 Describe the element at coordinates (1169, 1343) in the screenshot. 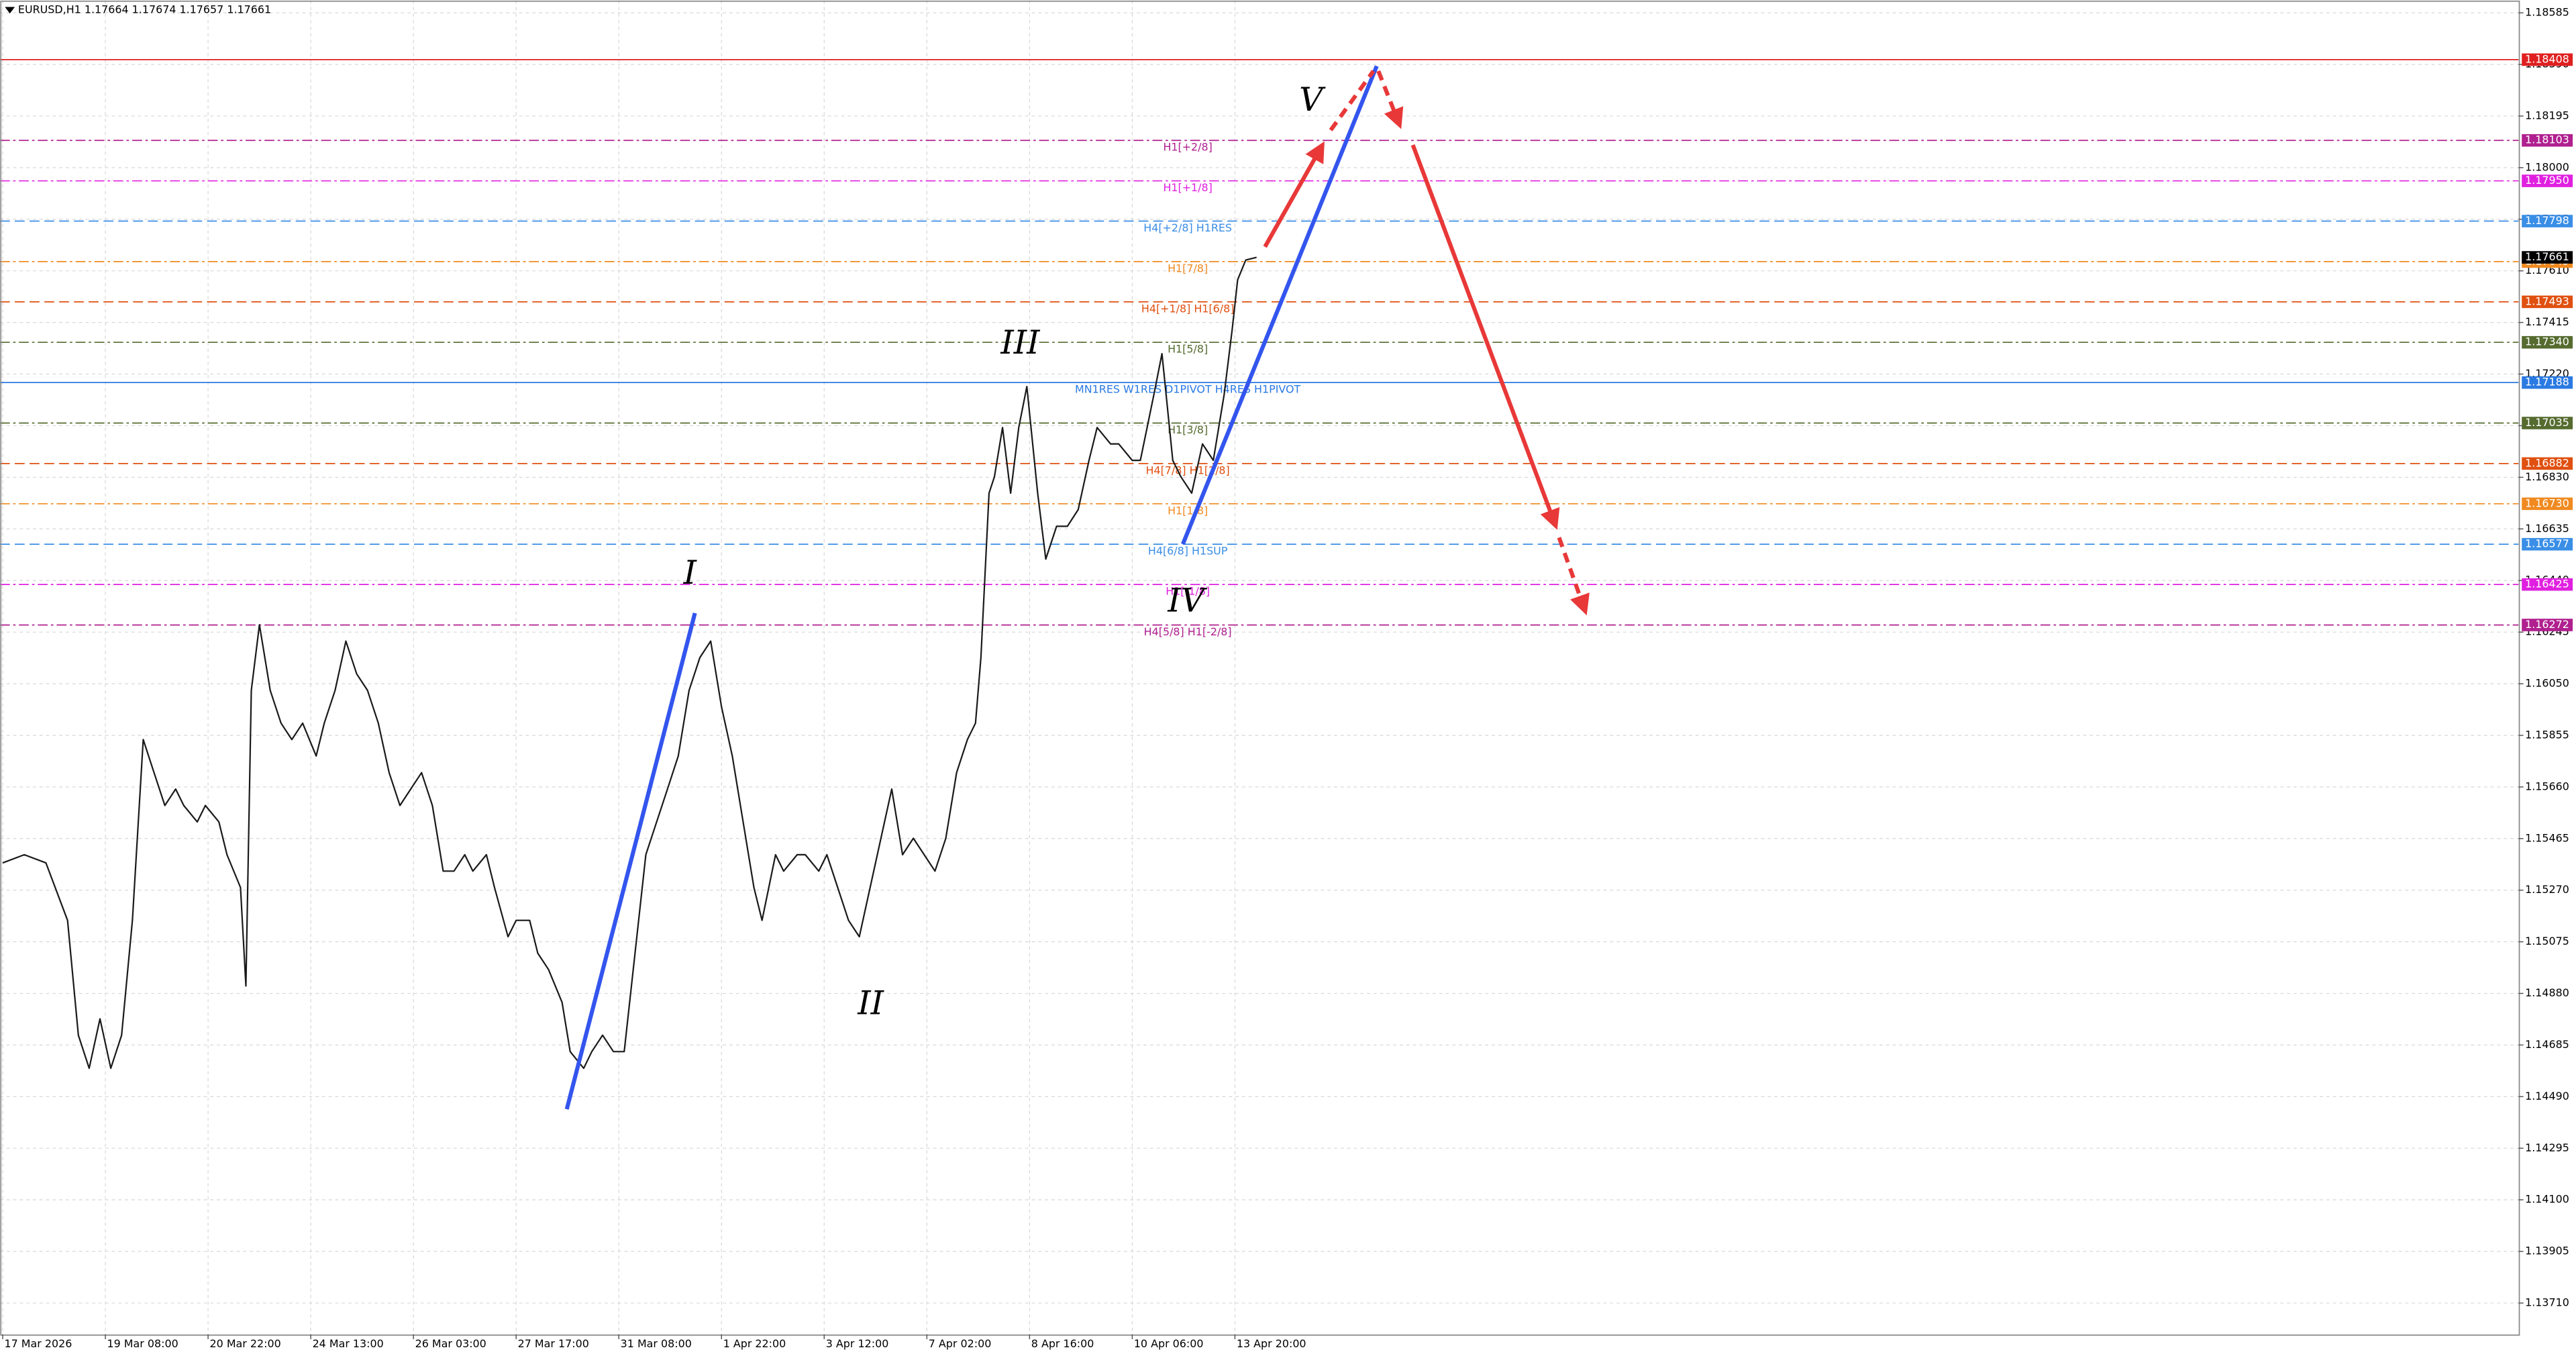

I see `x-tick-label: 10 Apr 06:00` at that location.